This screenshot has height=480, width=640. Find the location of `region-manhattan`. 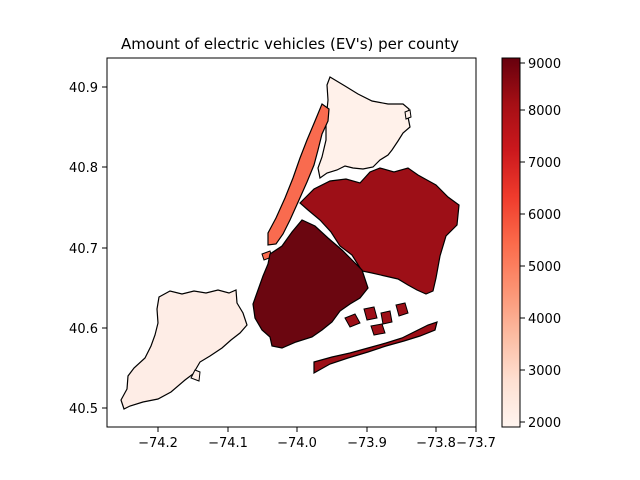

region-manhattan is located at coordinates (298, 174).